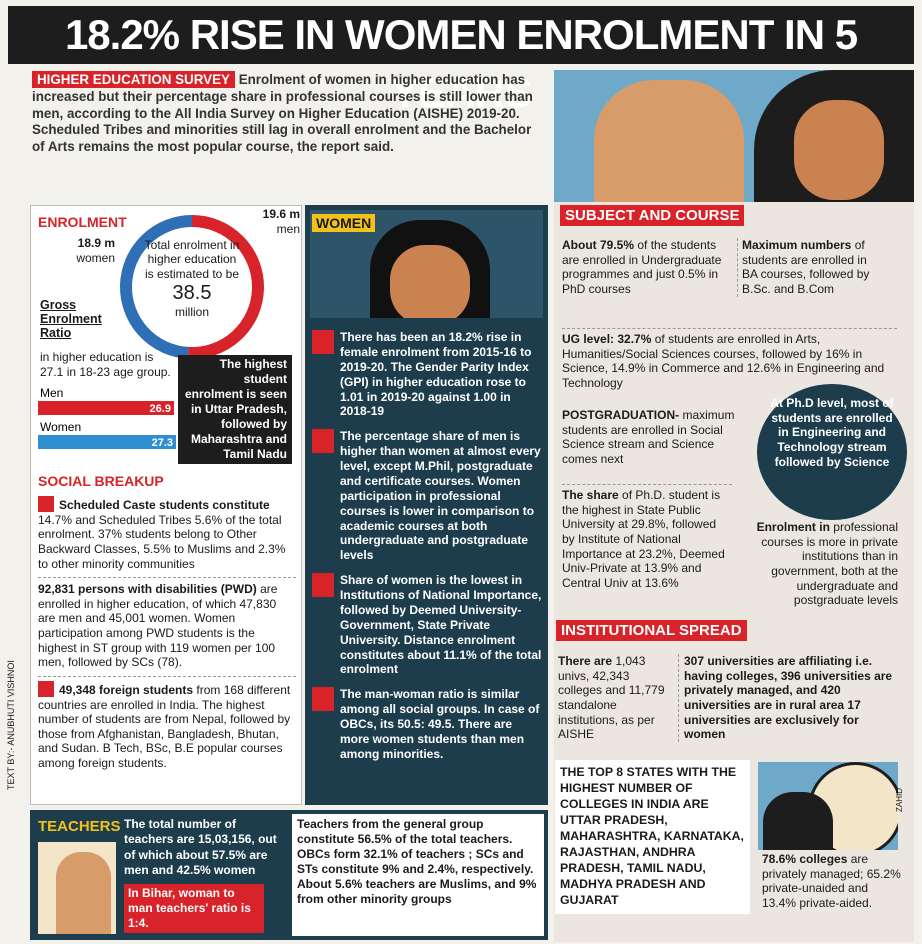 This screenshot has width=922, height=944. Describe the element at coordinates (275, 221) in the screenshot. I see `donut-label: 19.6 m men` at that location.